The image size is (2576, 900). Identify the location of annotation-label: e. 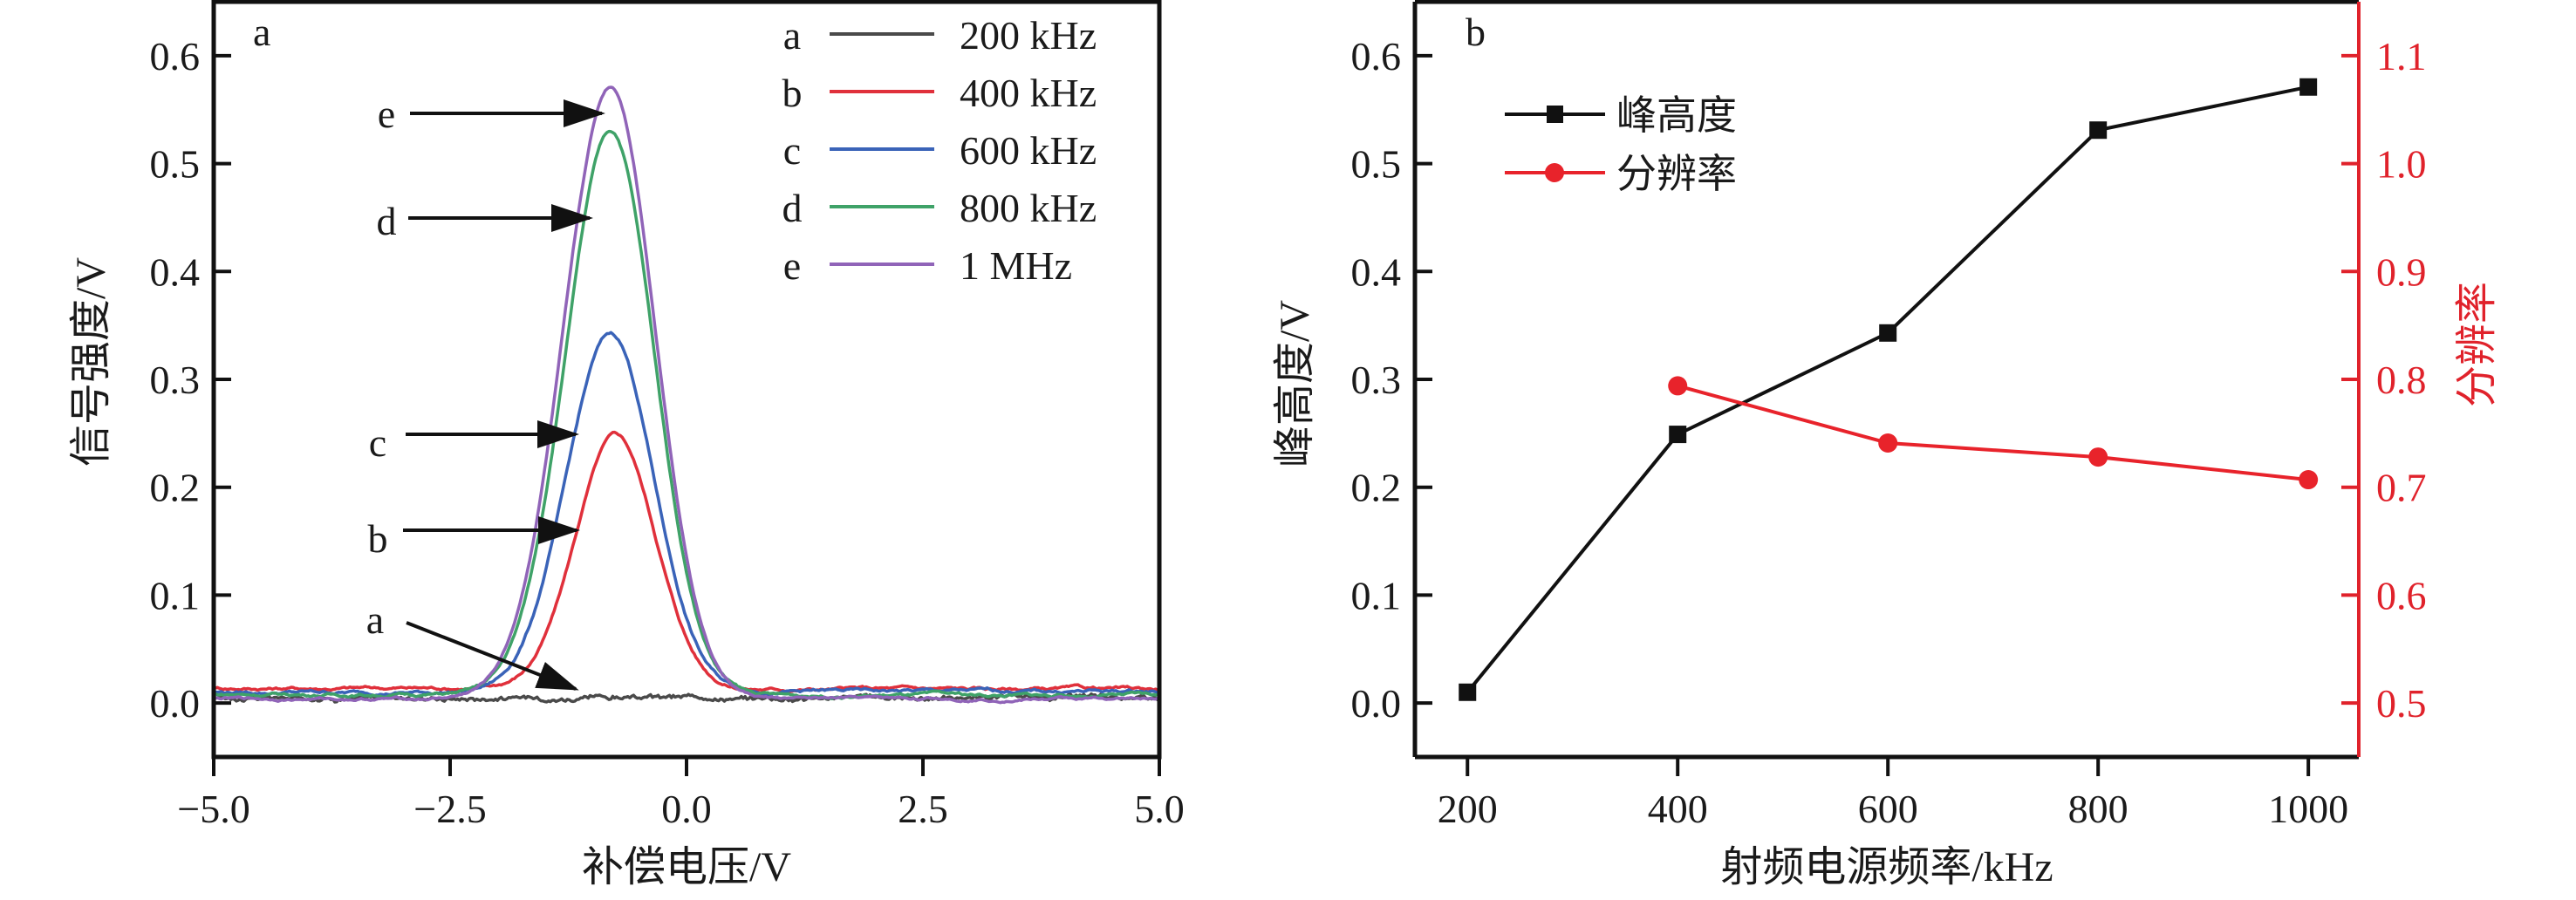
(386, 114).